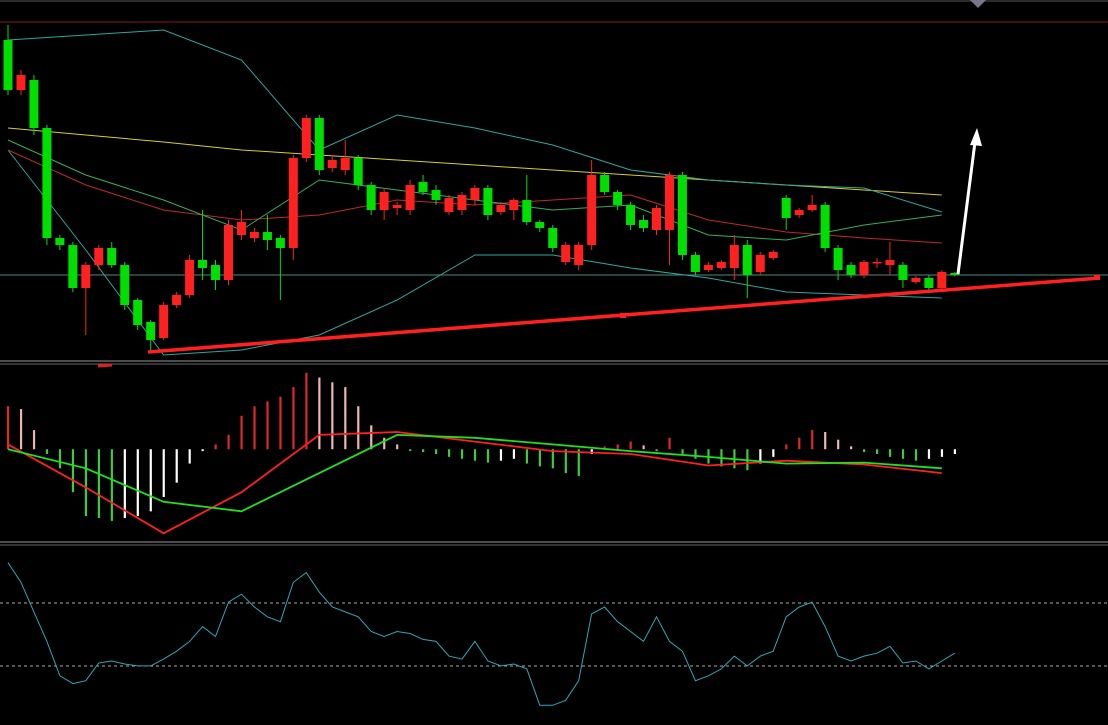 The width and height of the screenshot is (1108, 725). Describe the element at coordinates (976, 137) in the screenshot. I see `arrow-head` at that location.